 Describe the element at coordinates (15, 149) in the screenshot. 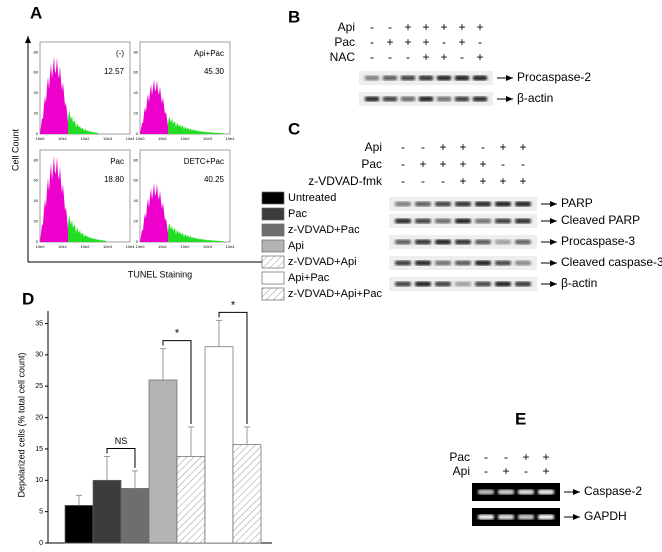

I see `axis-label: Cell Count` at that location.